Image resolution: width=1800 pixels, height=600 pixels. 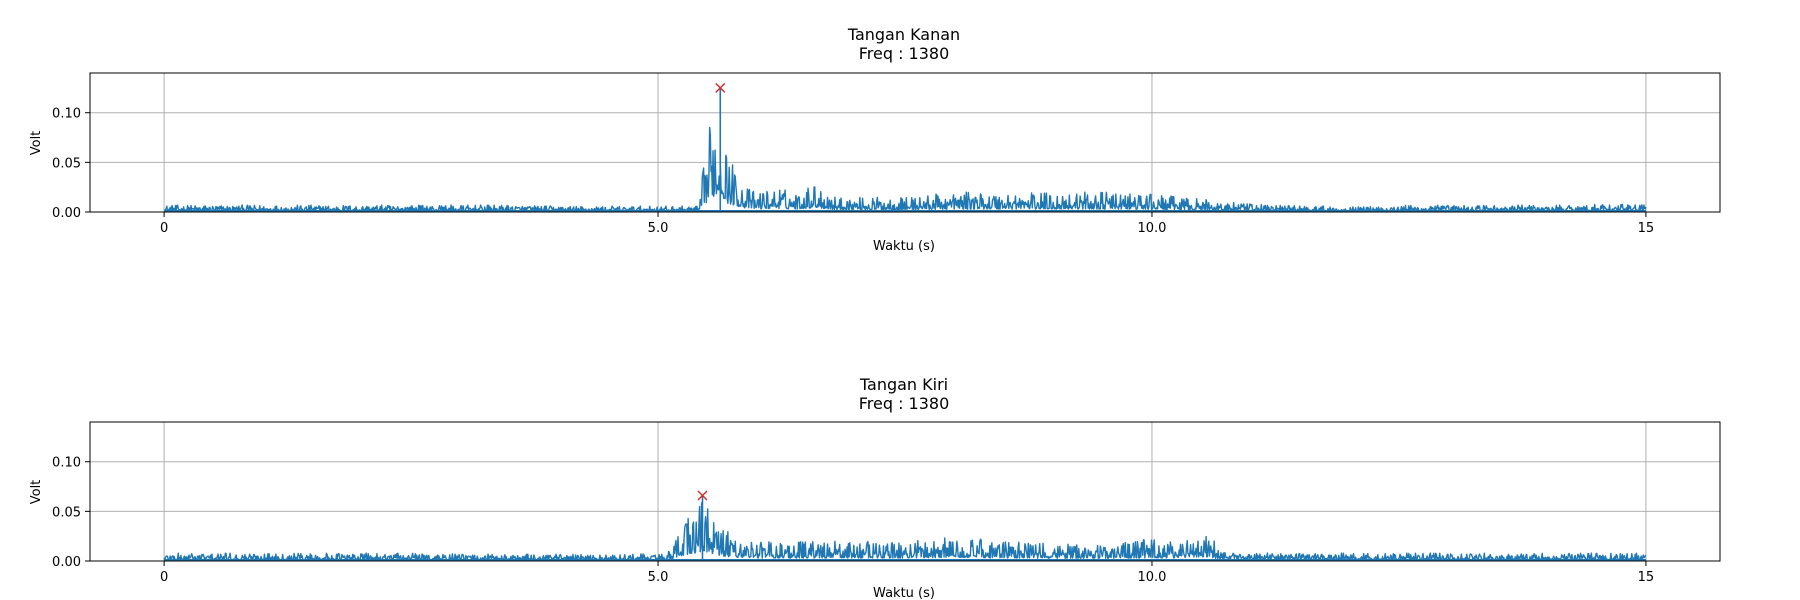 What do you see at coordinates (903, 34) in the screenshot?
I see `chart-title-line1: Tangan Kanan` at bounding box center [903, 34].